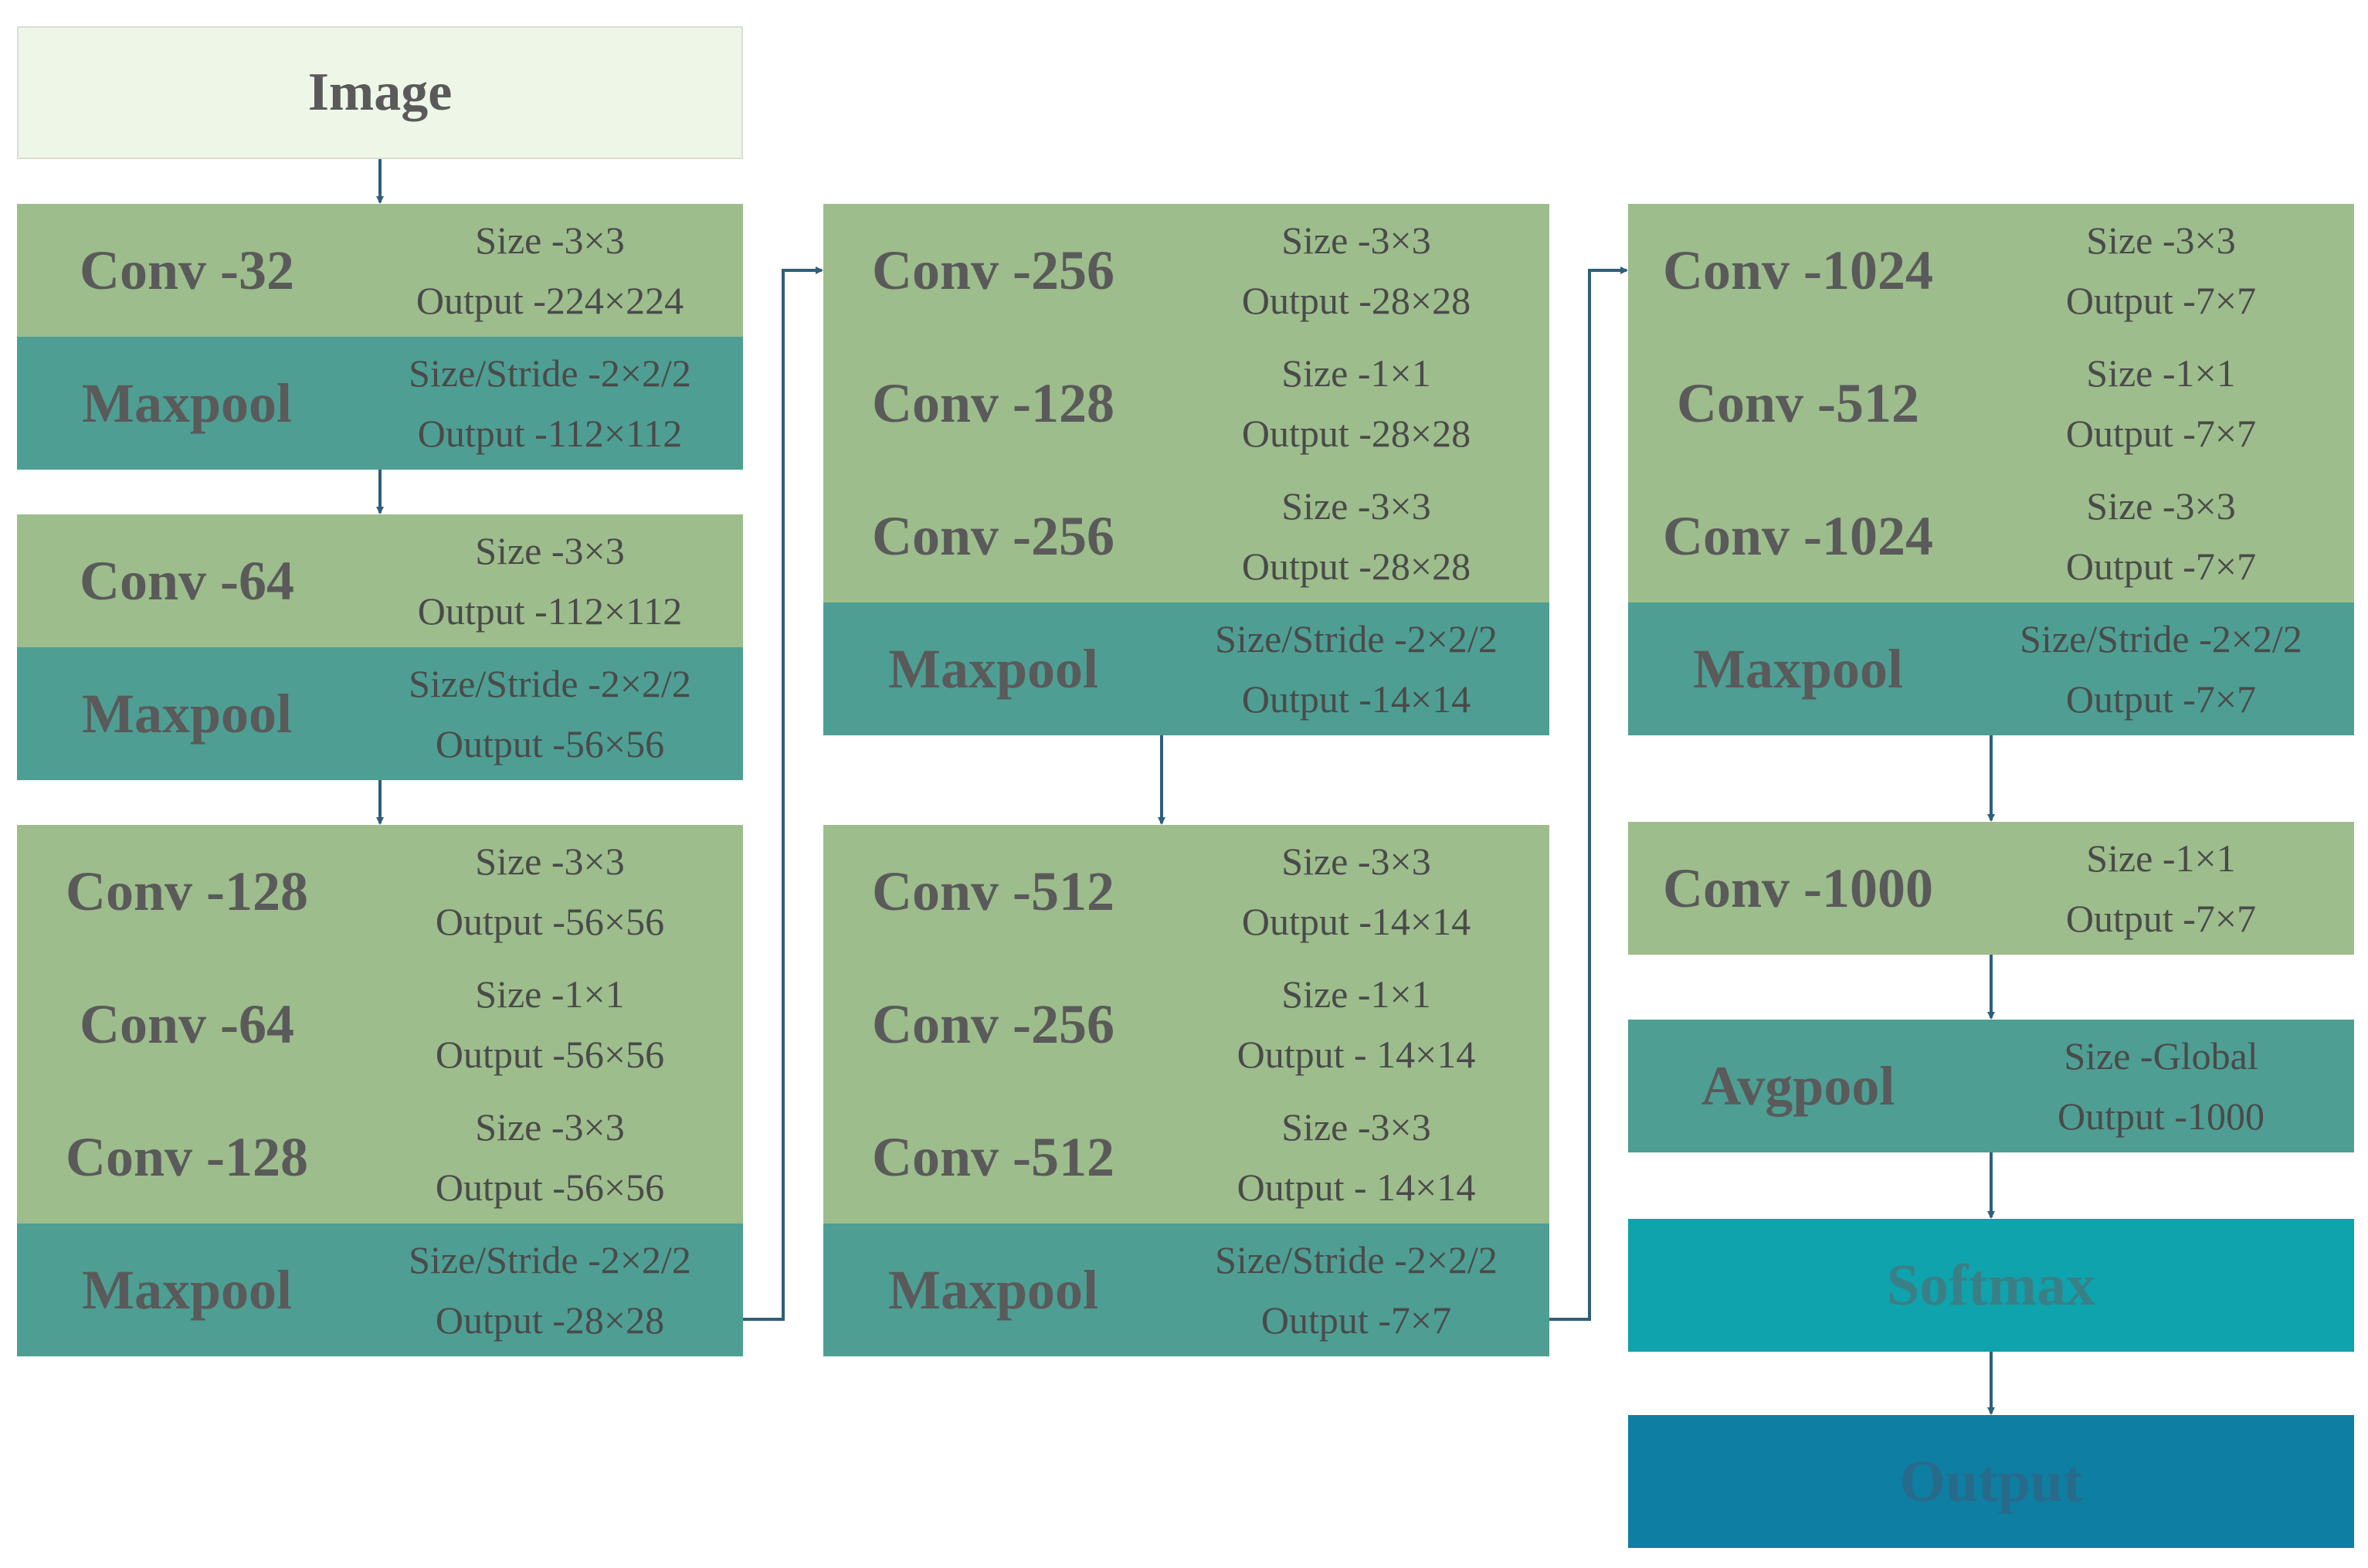  What do you see at coordinates (380, 270) in the screenshot?
I see `layer-conv-32: Conv -32 Size -3×3 Output -224×224` at bounding box center [380, 270].